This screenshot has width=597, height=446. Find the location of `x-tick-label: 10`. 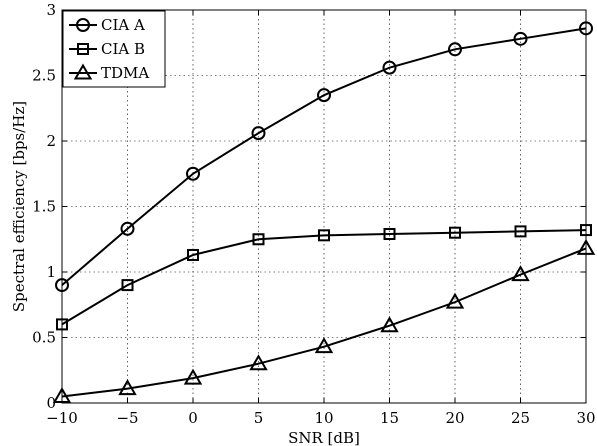

x-tick-label: 10 is located at coordinates (323, 418).